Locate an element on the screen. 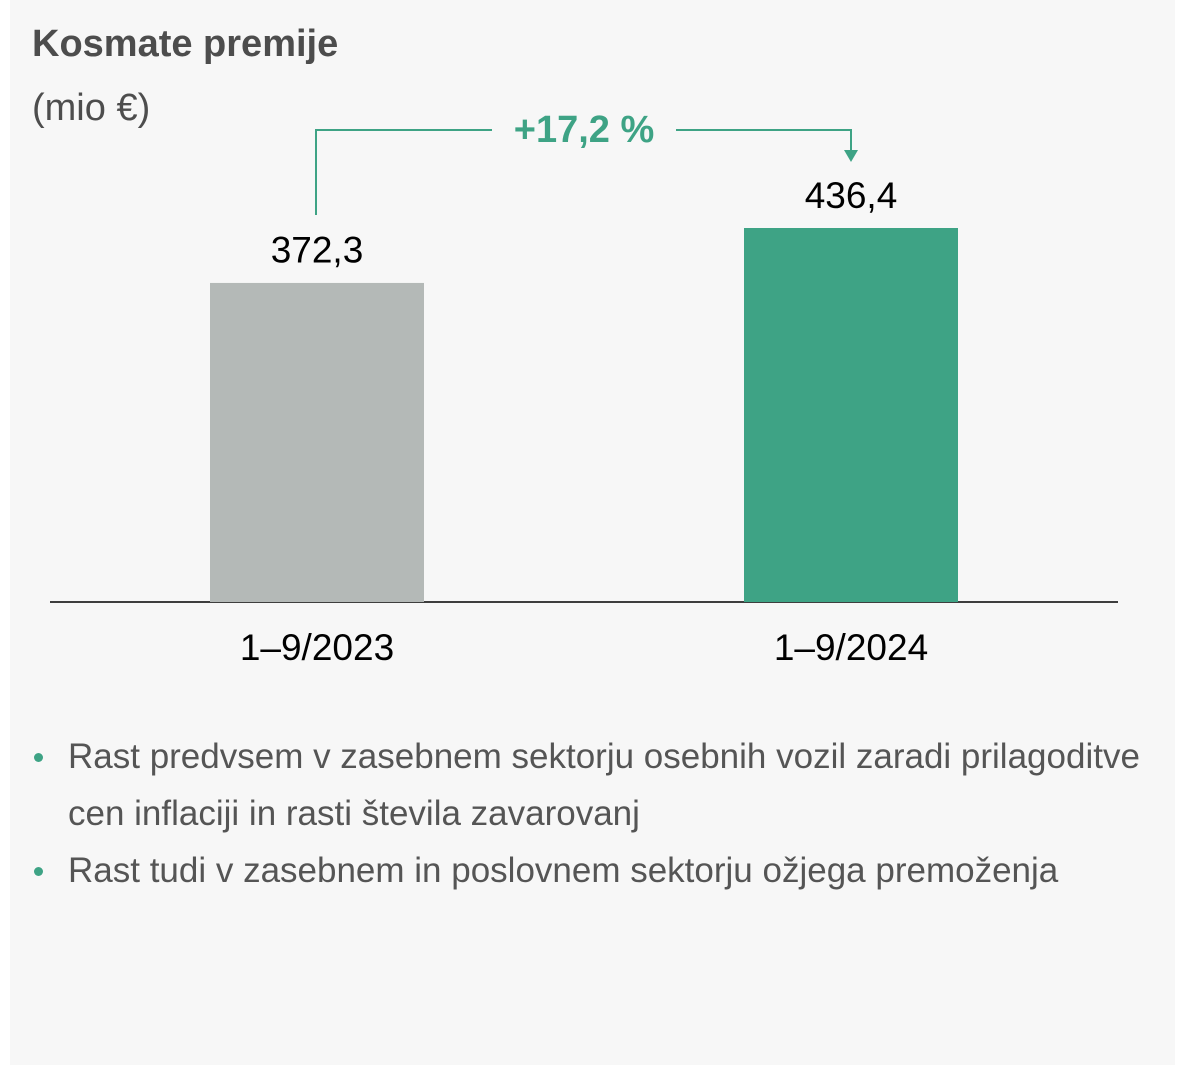  bracket-left is located at coordinates (403, 172).